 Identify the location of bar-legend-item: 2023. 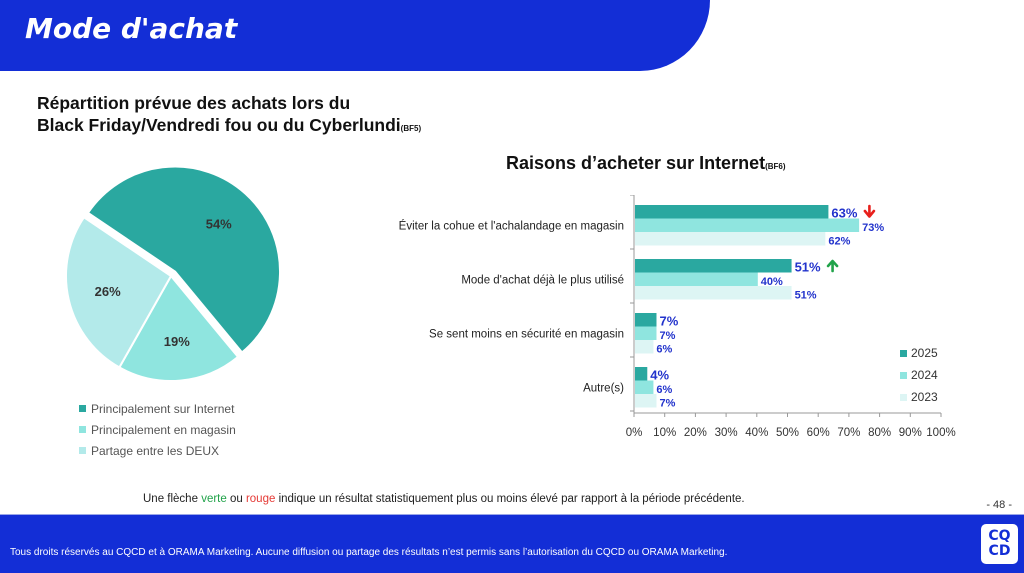
(919, 397).